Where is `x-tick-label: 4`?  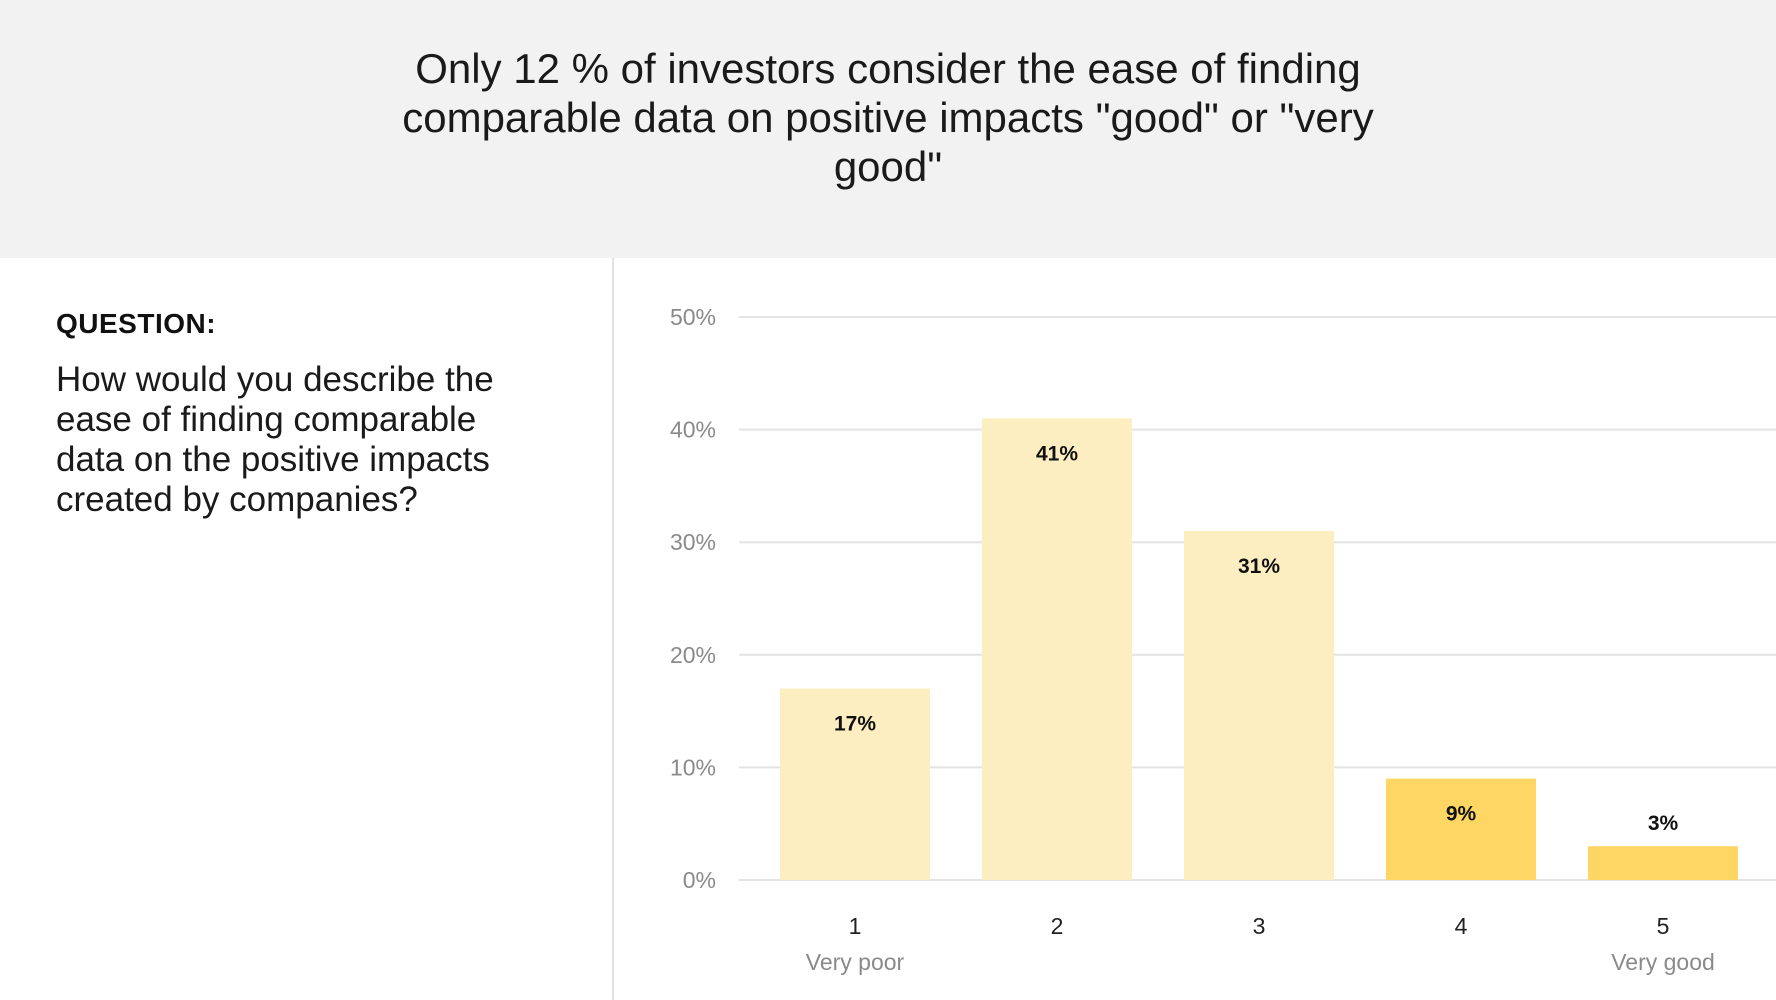 x-tick-label: 4 is located at coordinates (1461, 926).